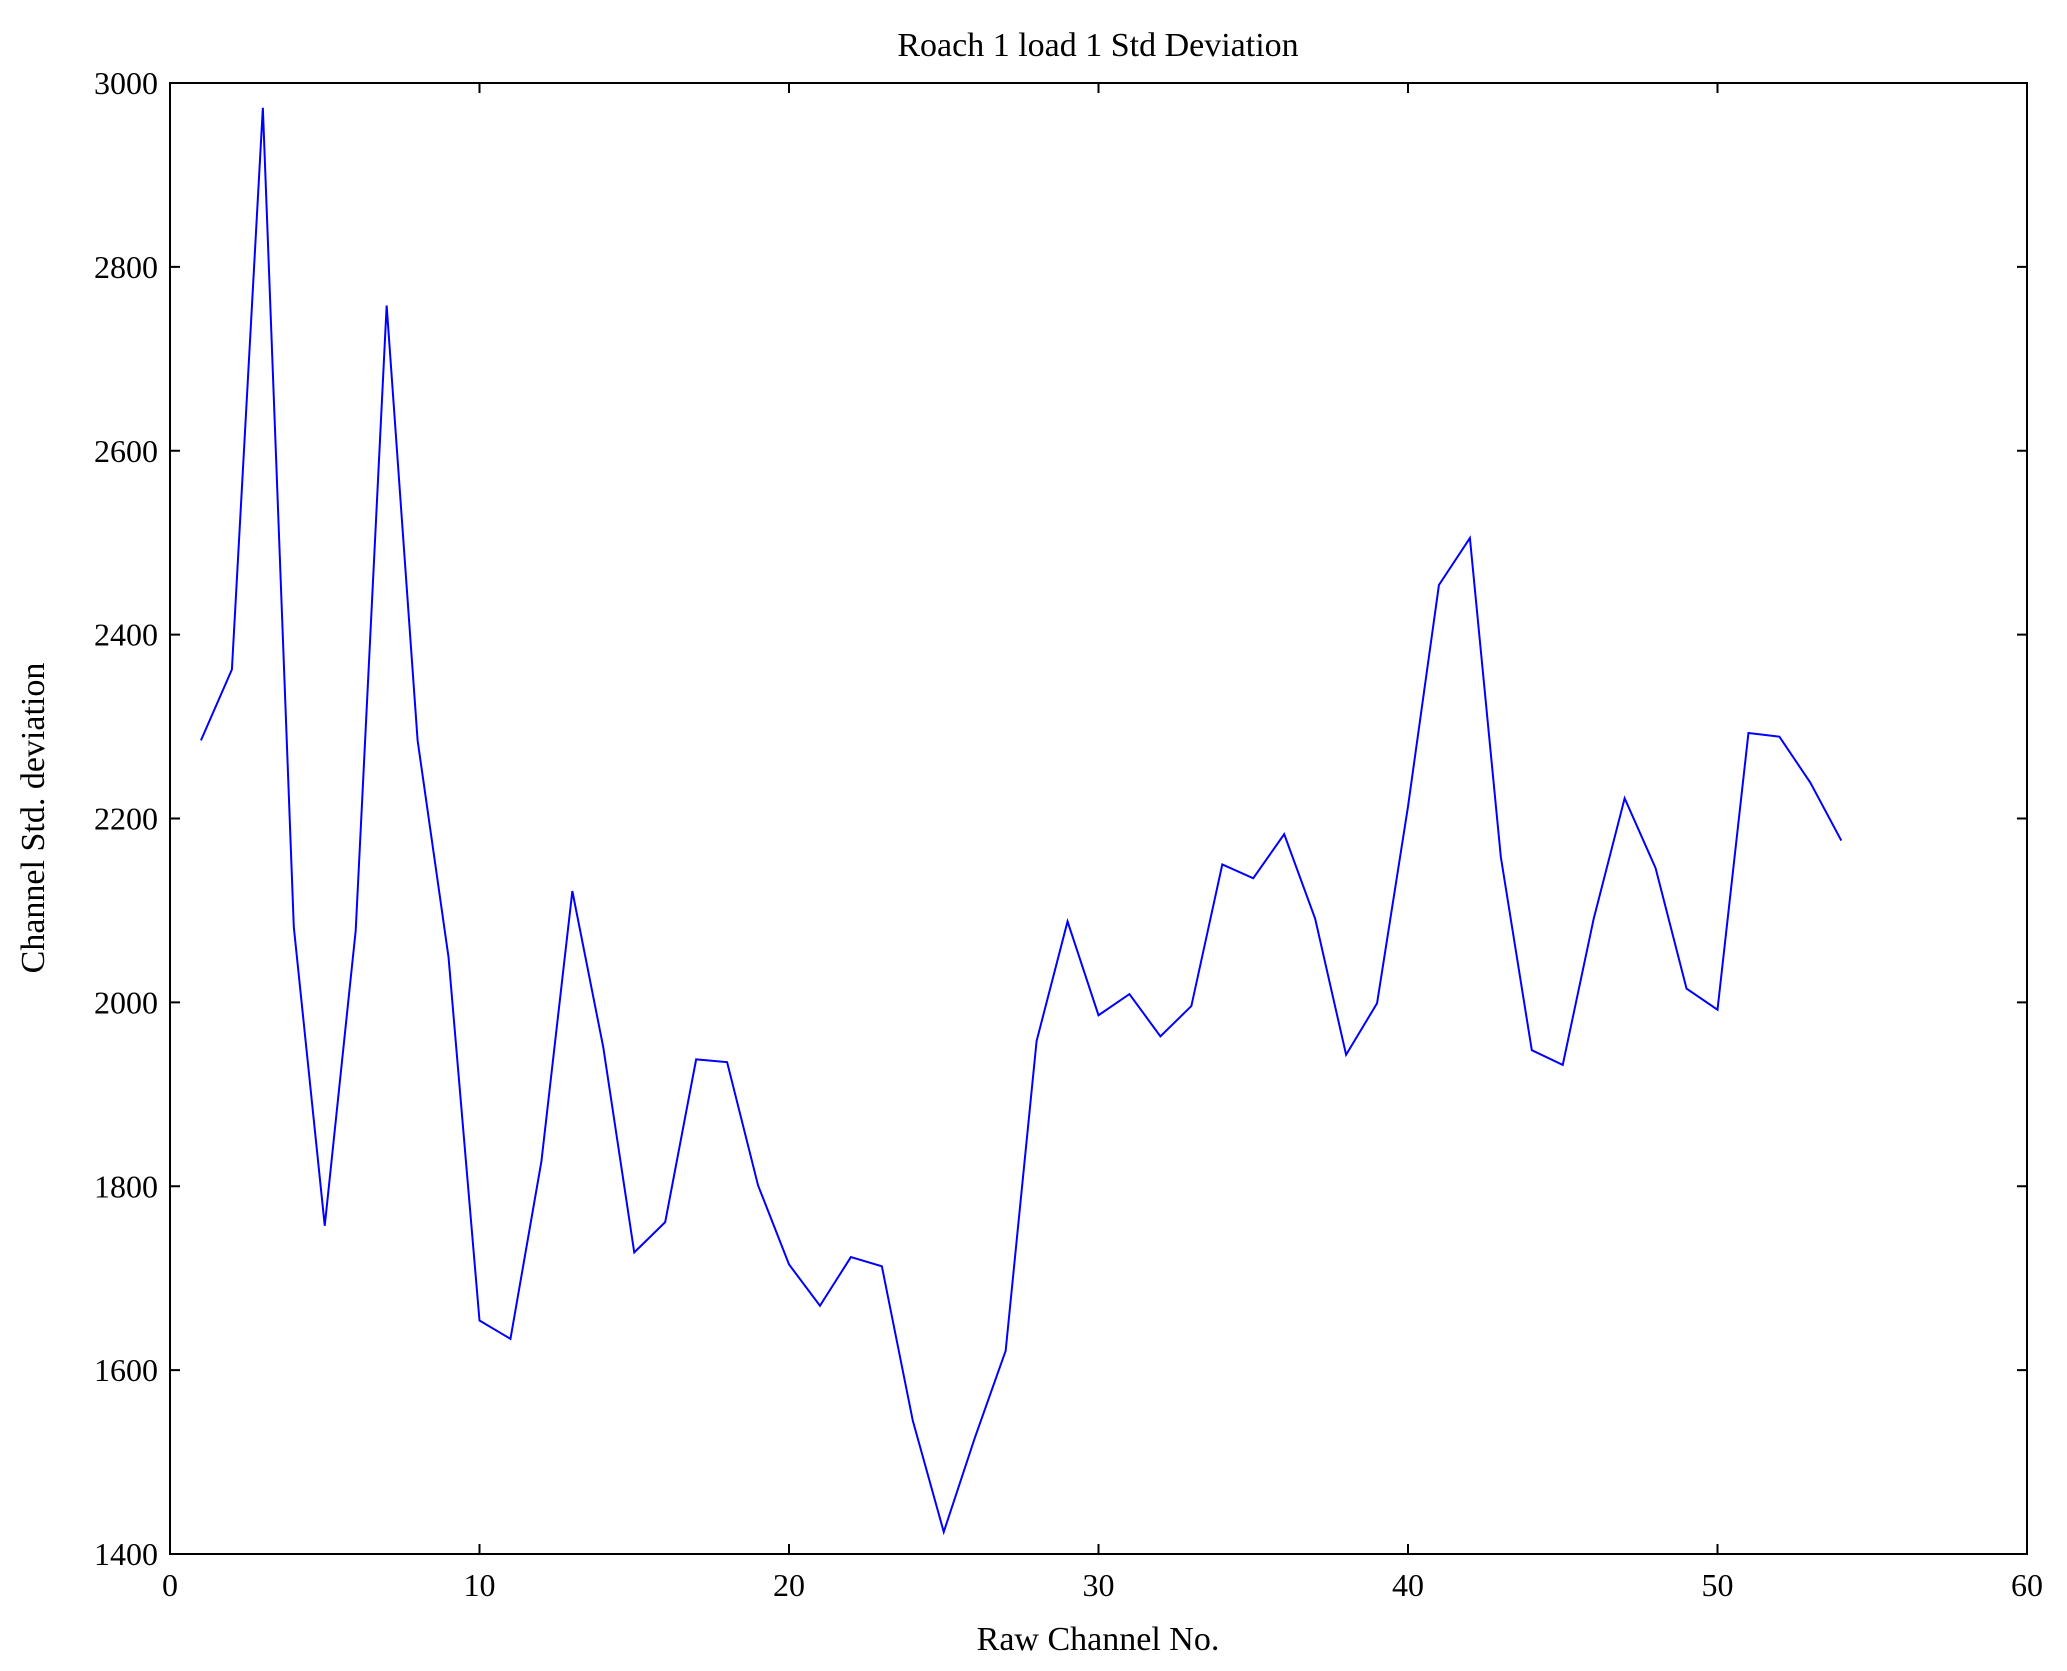  Describe the element at coordinates (33, 818) in the screenshot. I see `y-axis-label: Channel Std. deviation` at that location.